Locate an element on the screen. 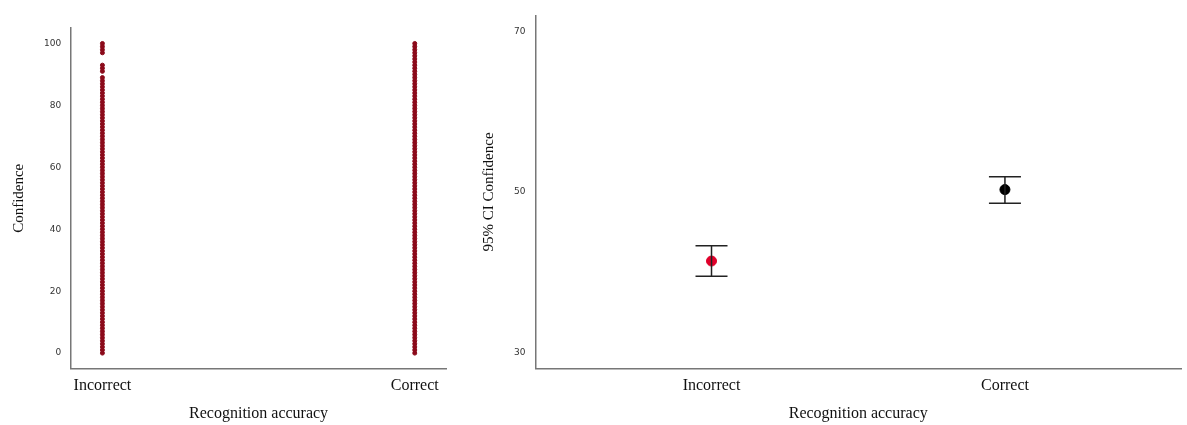 The width and height of the screenshot is (1187, 425). y-tick-label: 30 is located at coordinates (520, 351).